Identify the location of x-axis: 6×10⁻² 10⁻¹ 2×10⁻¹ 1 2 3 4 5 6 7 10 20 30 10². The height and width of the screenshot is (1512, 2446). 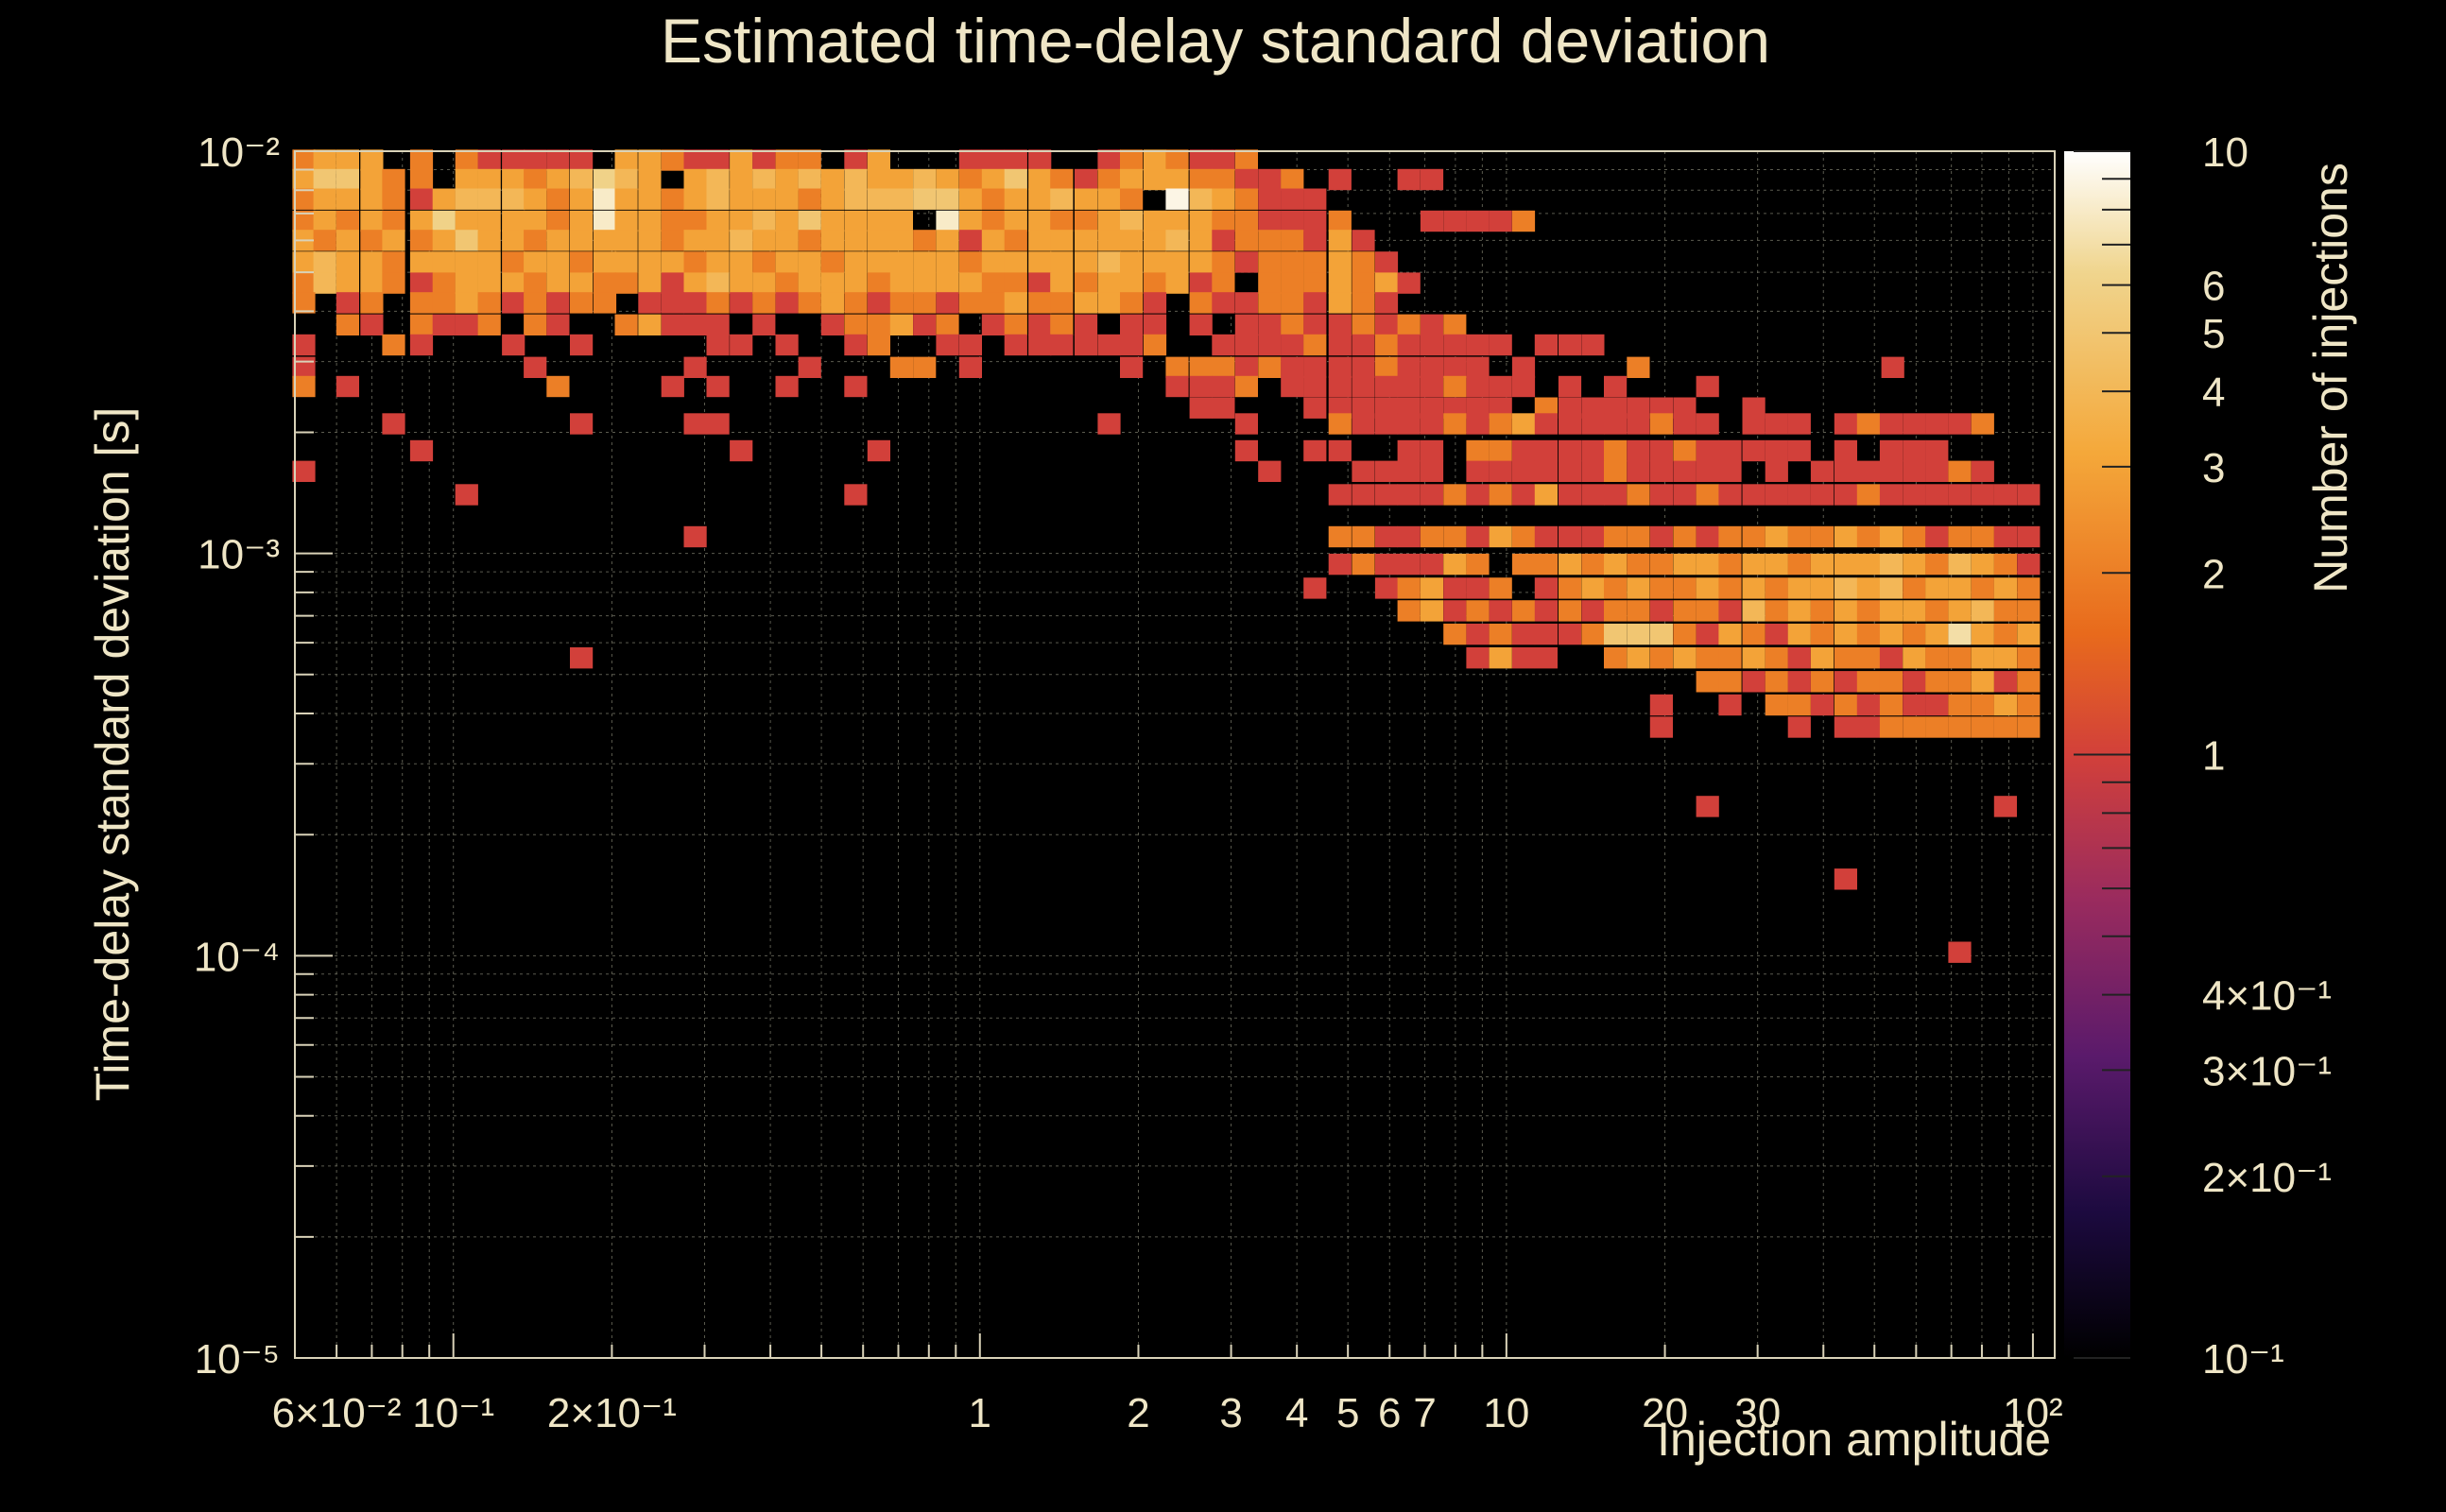
(1168, 1384).